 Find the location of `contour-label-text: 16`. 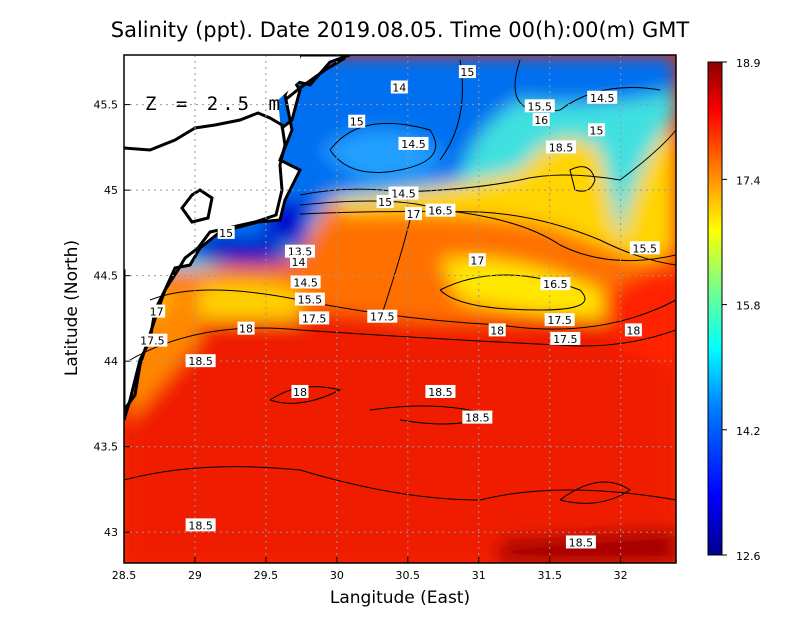

contour-label-text: 16 is located at coordinates (541, 120).